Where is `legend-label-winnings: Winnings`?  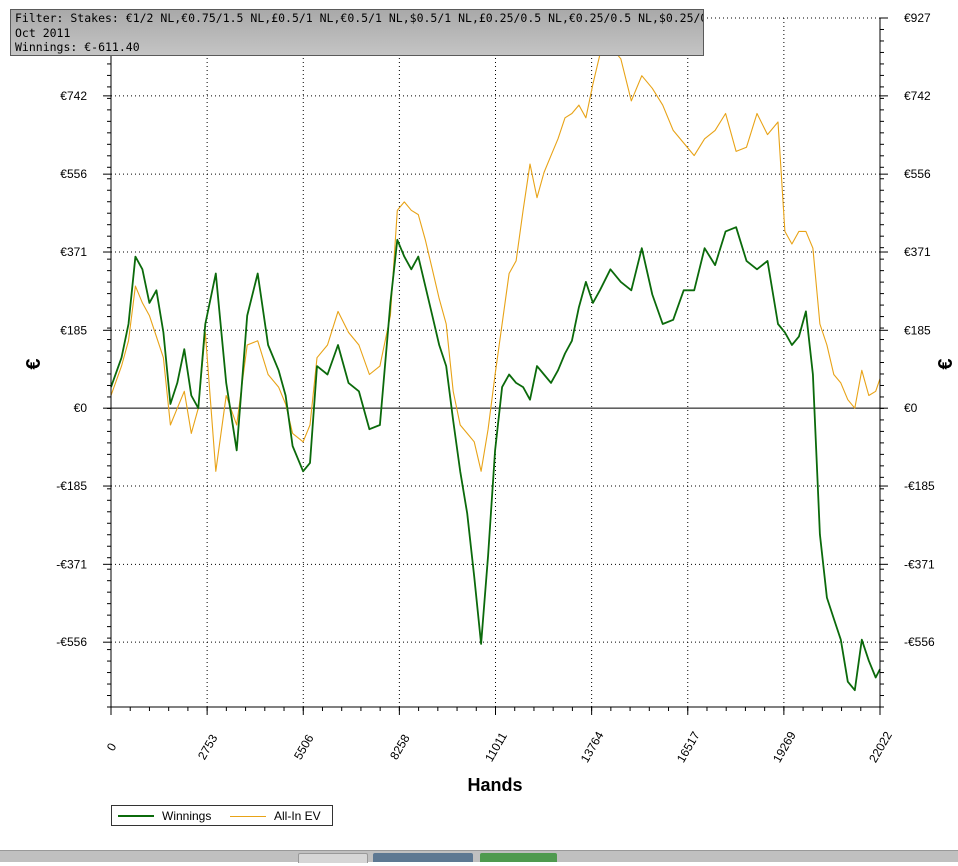 legend-label-winnings: Winnings is located at coordinates (187, 816).